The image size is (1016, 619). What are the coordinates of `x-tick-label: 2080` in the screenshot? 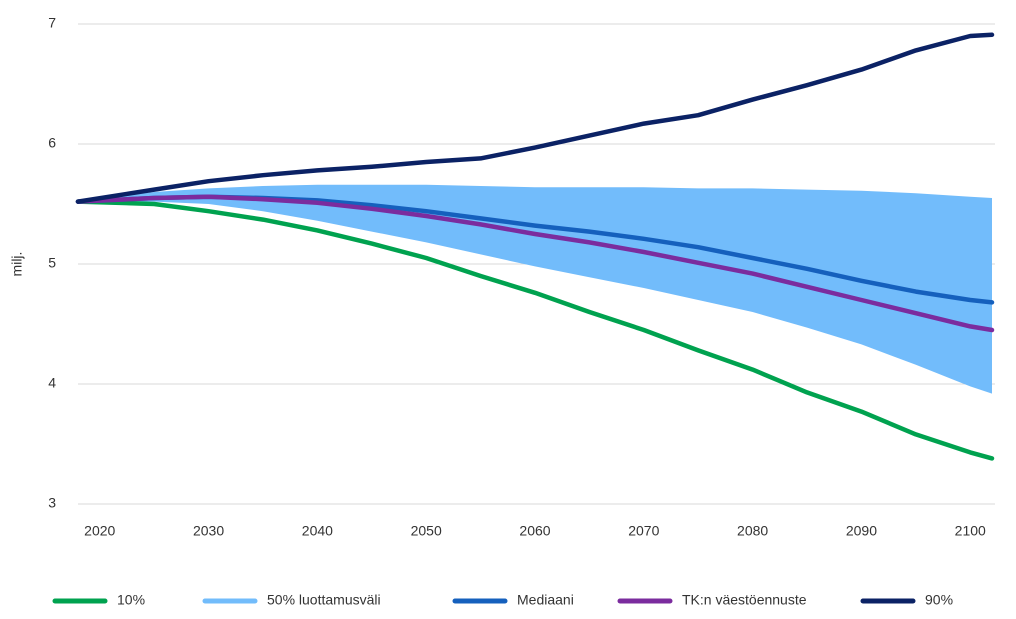 It's located at (752, 531).